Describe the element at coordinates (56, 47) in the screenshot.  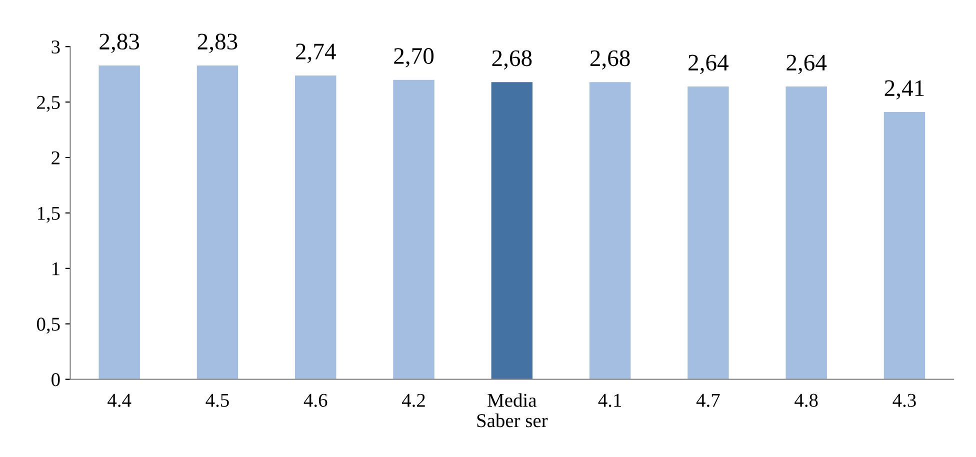
I see `y-tick-label: 3` at that location.